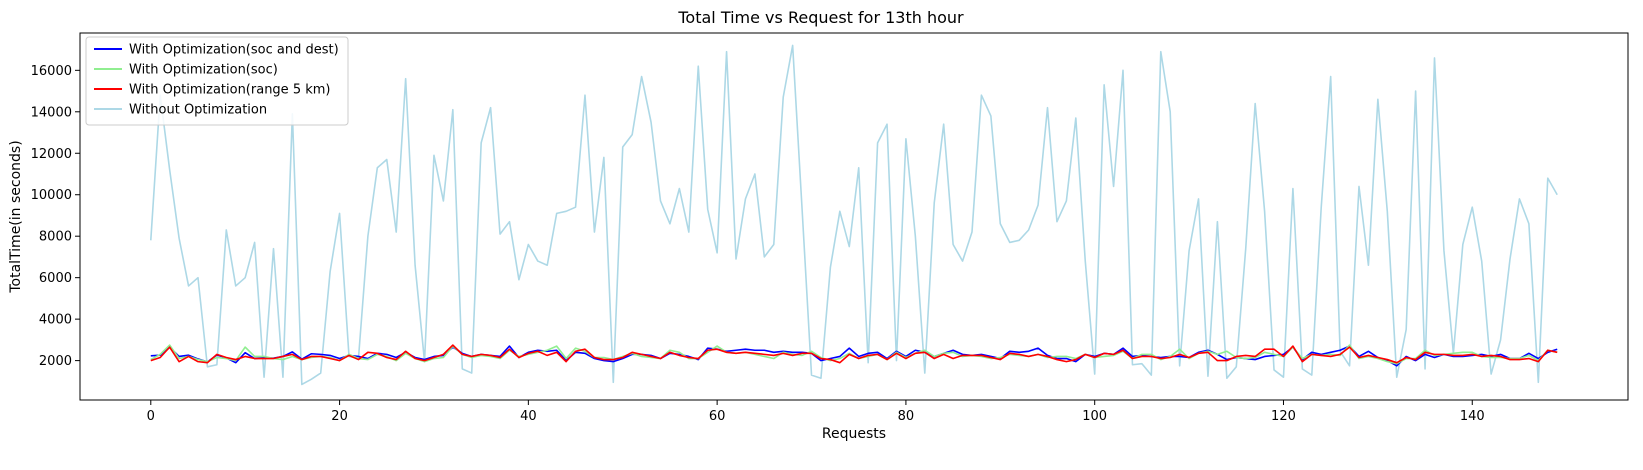  What do you see at coordinates (51, 195) in the screenshot?
I see `y-tick-label: 10000` at bounding box center [51, 195].